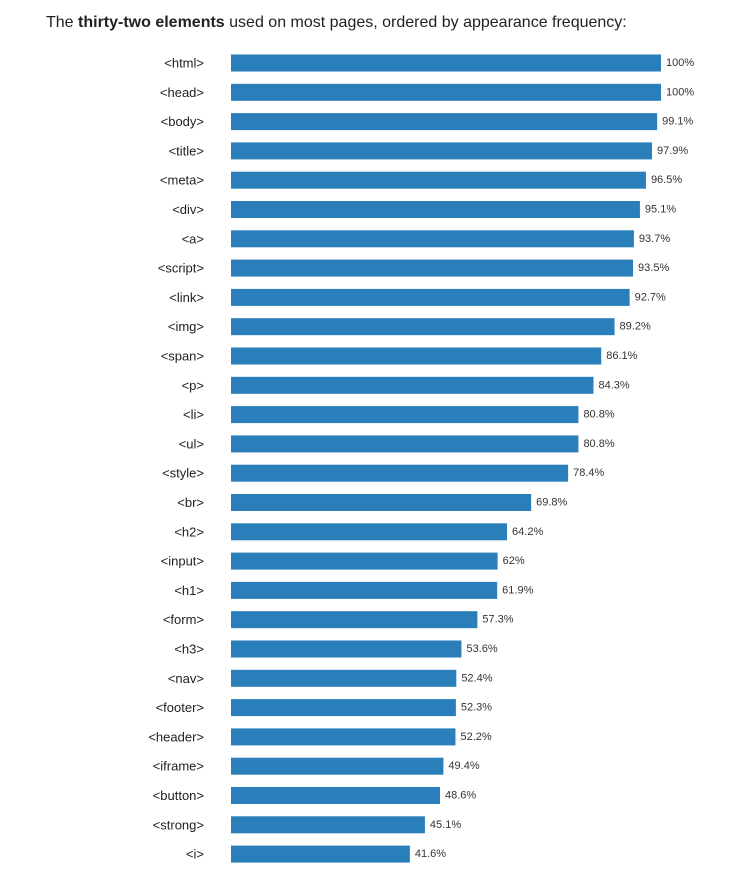  Describe the element at coordinates (186, 326) in the screenshot. I see `category-label: <img>` at that location.